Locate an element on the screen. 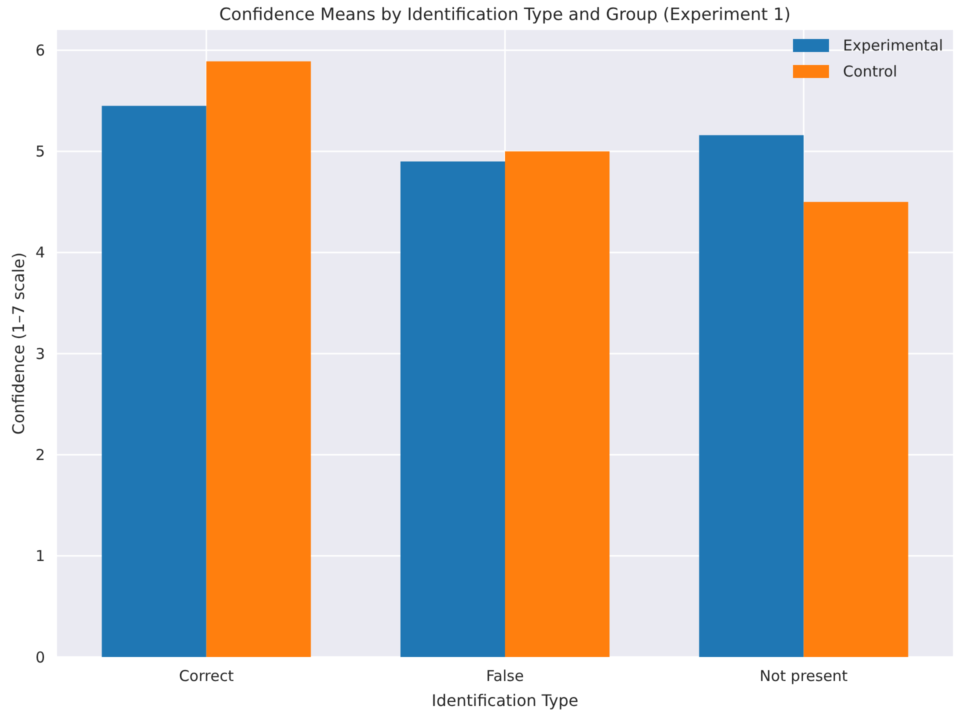 The image size is (955, 712). y-tick-label: 6 is located at coordinates (40, 50).